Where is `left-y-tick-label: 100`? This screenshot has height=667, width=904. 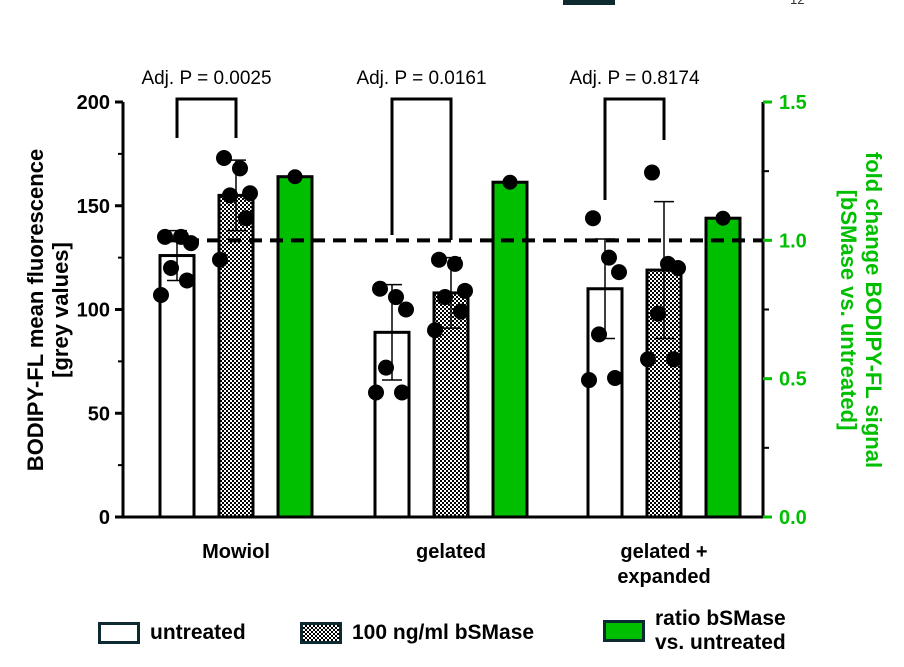
left-y-tick-label: 100 is located at coordinates (93, 311).